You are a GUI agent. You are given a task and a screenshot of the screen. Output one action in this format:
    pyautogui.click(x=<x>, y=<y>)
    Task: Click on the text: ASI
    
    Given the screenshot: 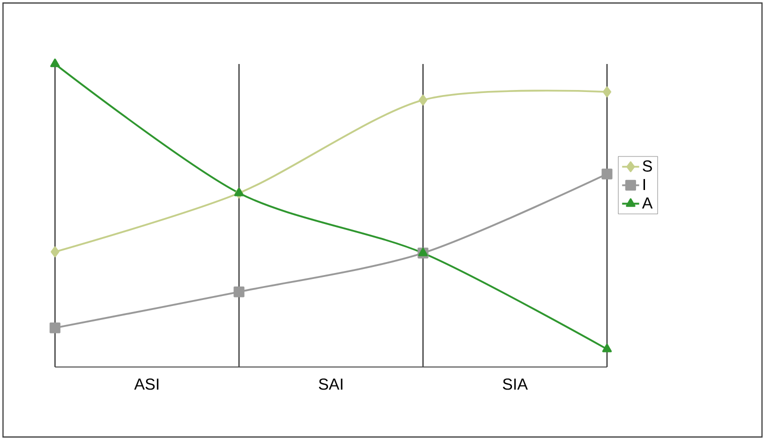 What is the action you would take?
    pyautogui.click(x=146, y=384)
    